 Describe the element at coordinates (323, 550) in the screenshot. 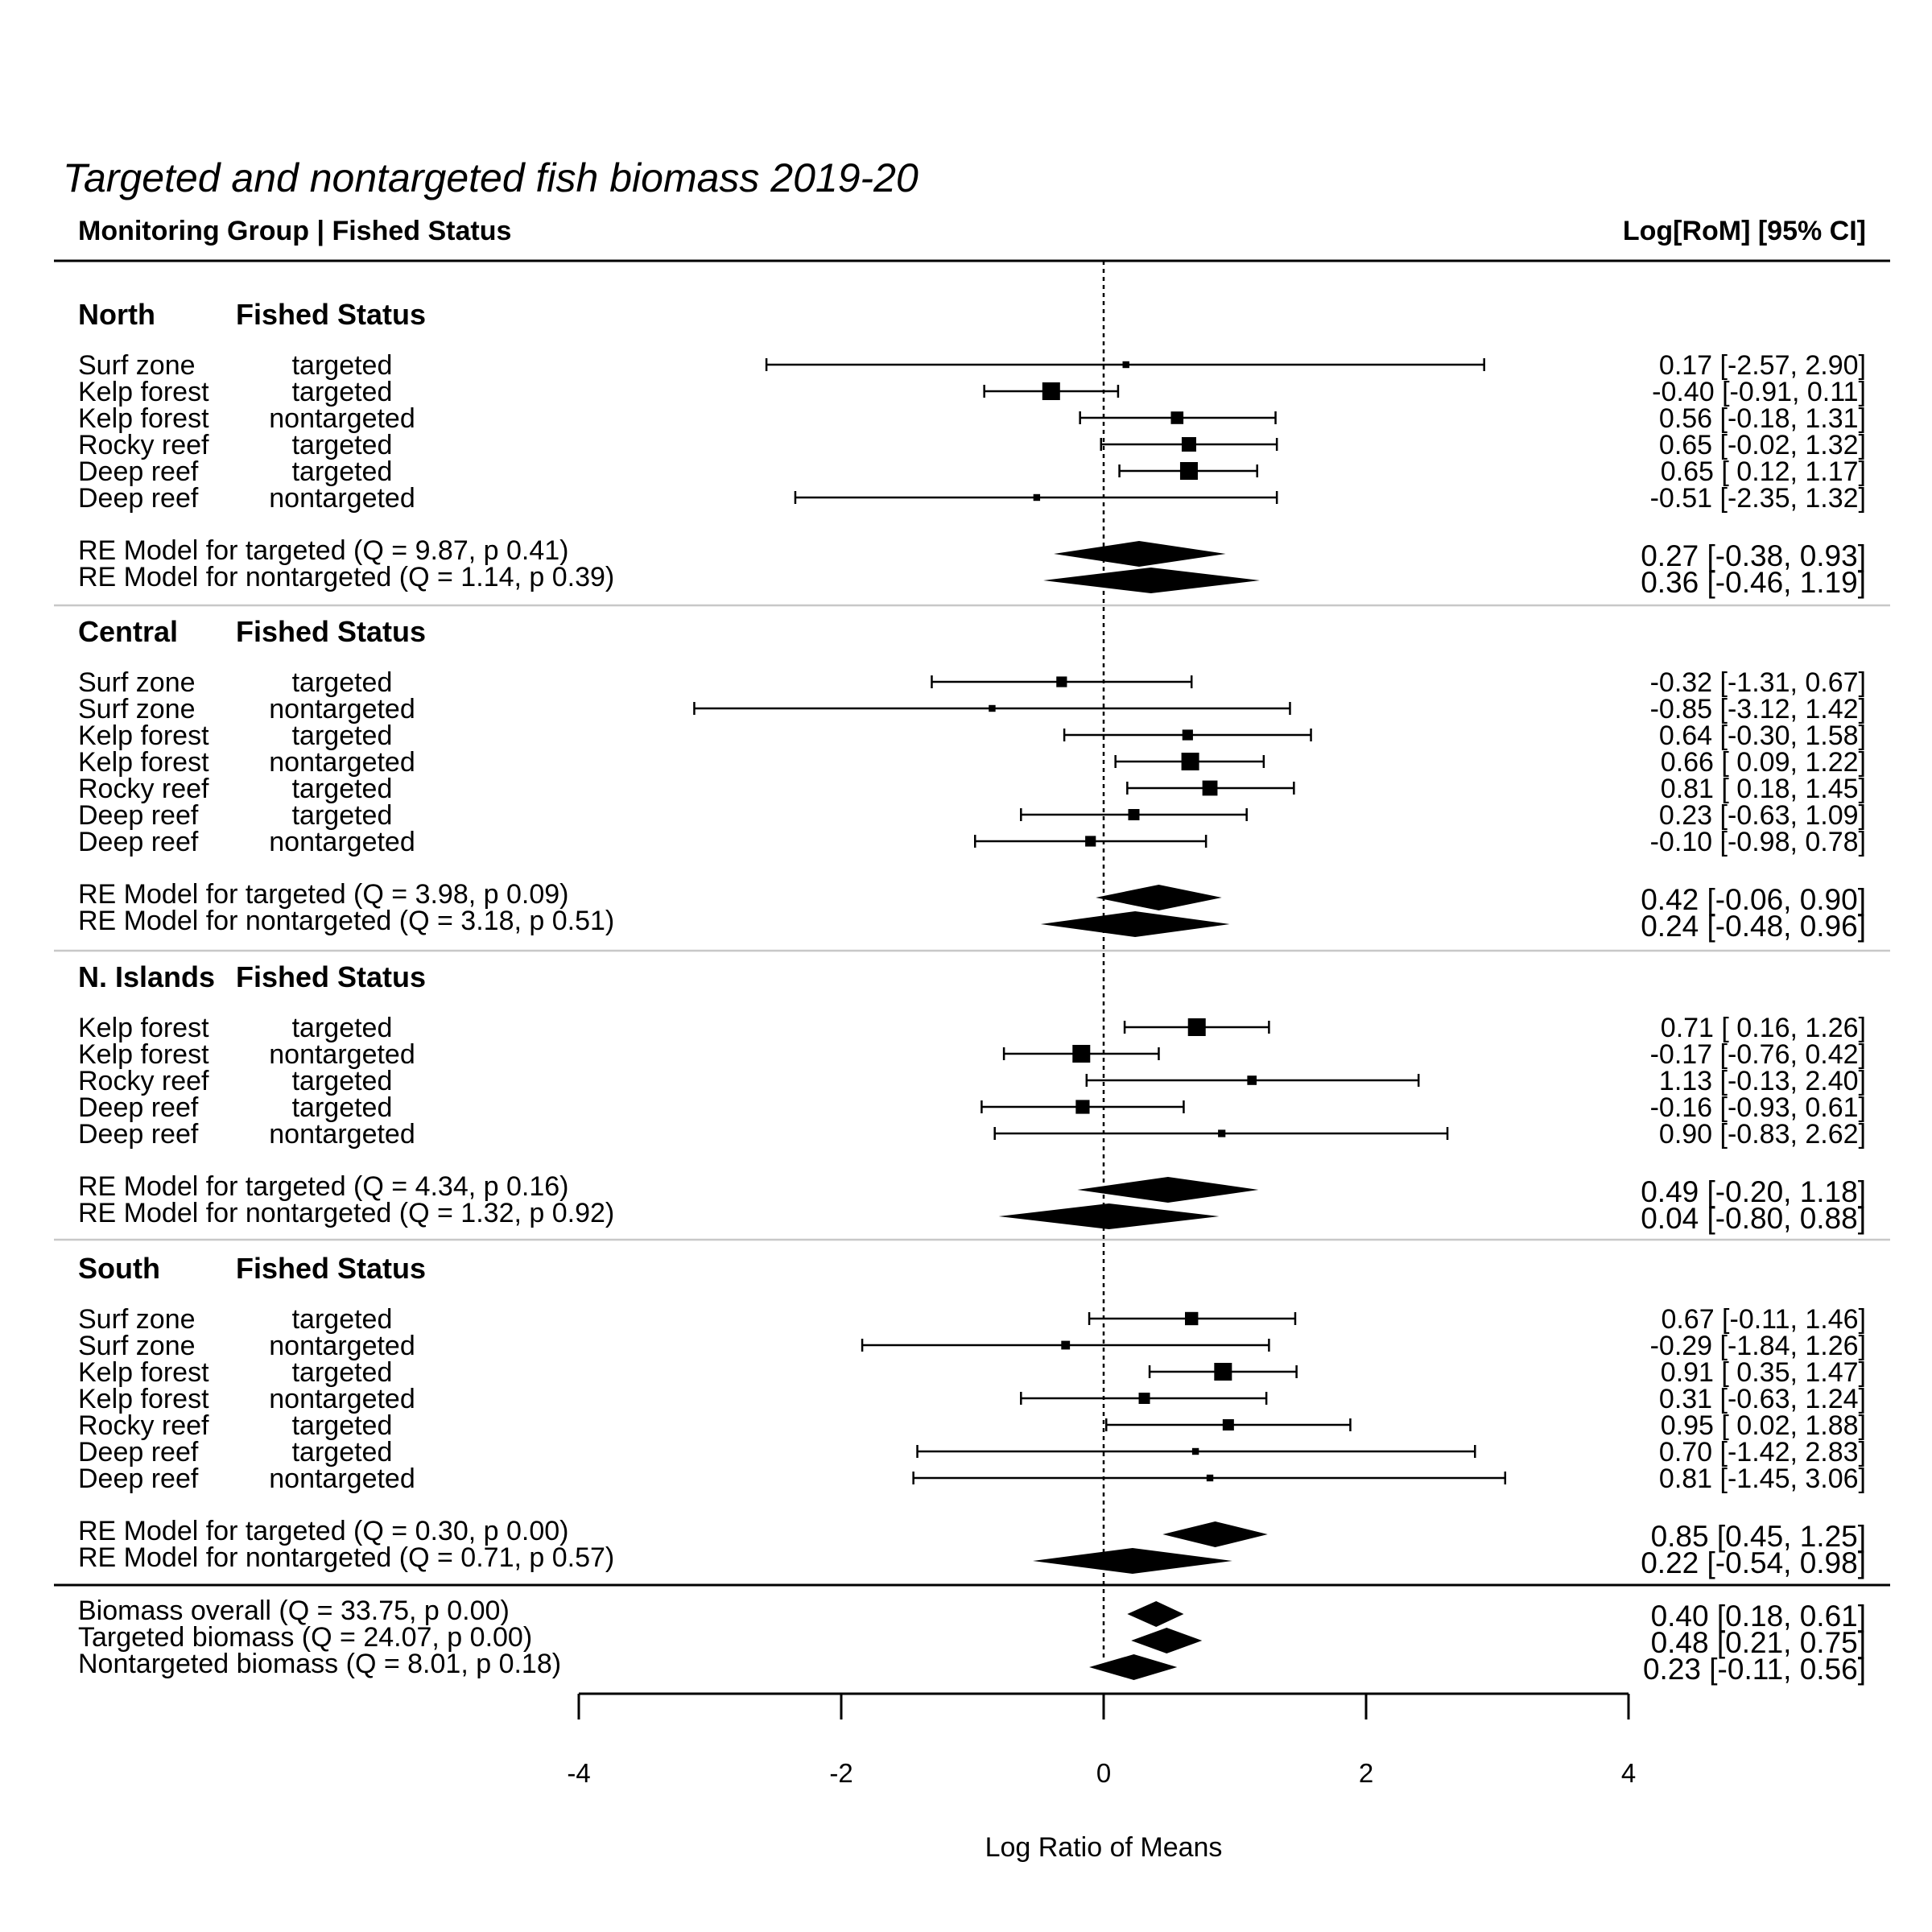

I see `model-label: RE Model for targeted (Q = 9.87, p 0.41)` at that location.